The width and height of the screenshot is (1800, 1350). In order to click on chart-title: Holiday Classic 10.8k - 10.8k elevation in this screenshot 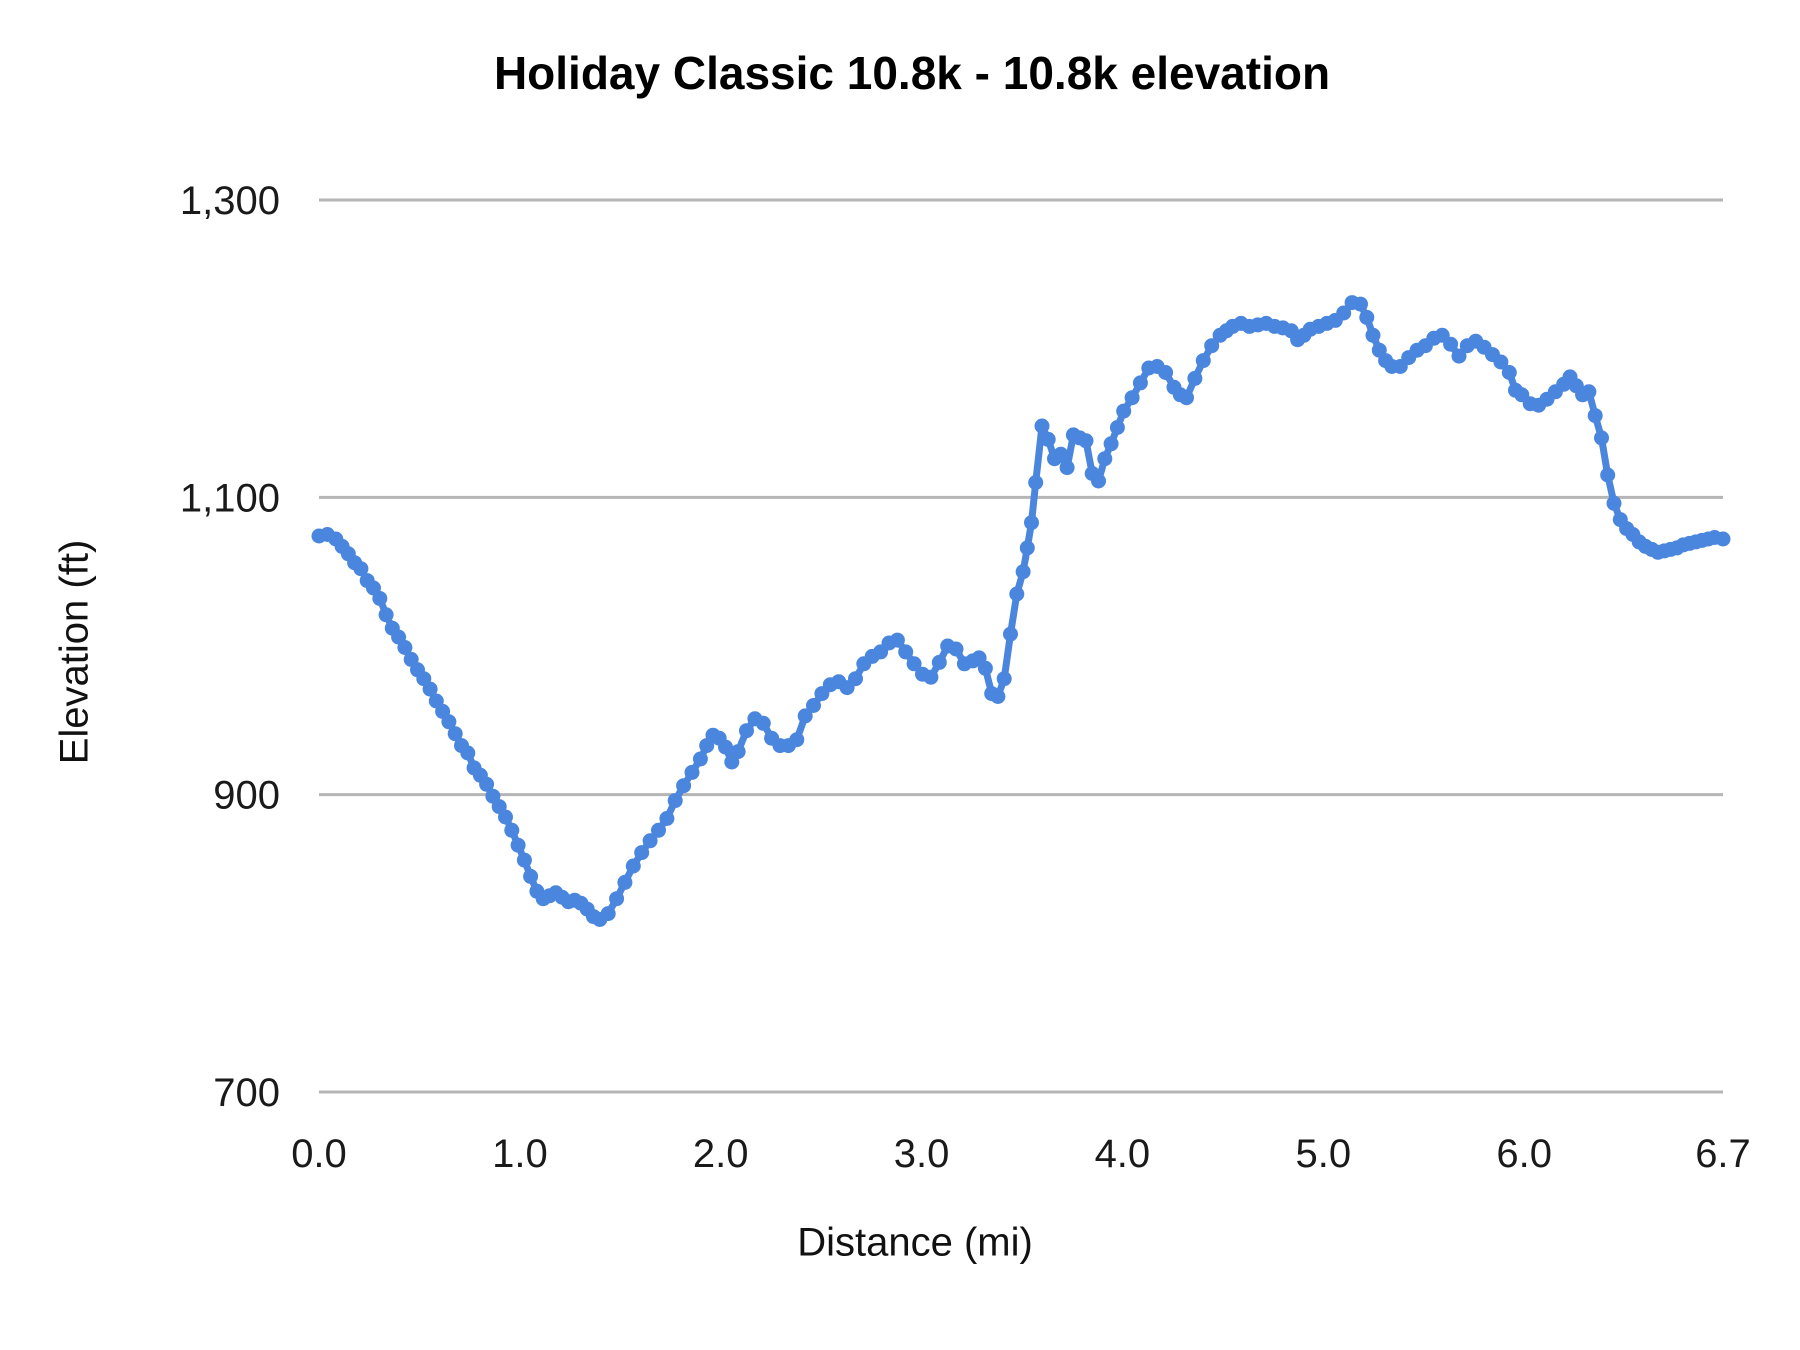, I will do `click(912, 73)`.